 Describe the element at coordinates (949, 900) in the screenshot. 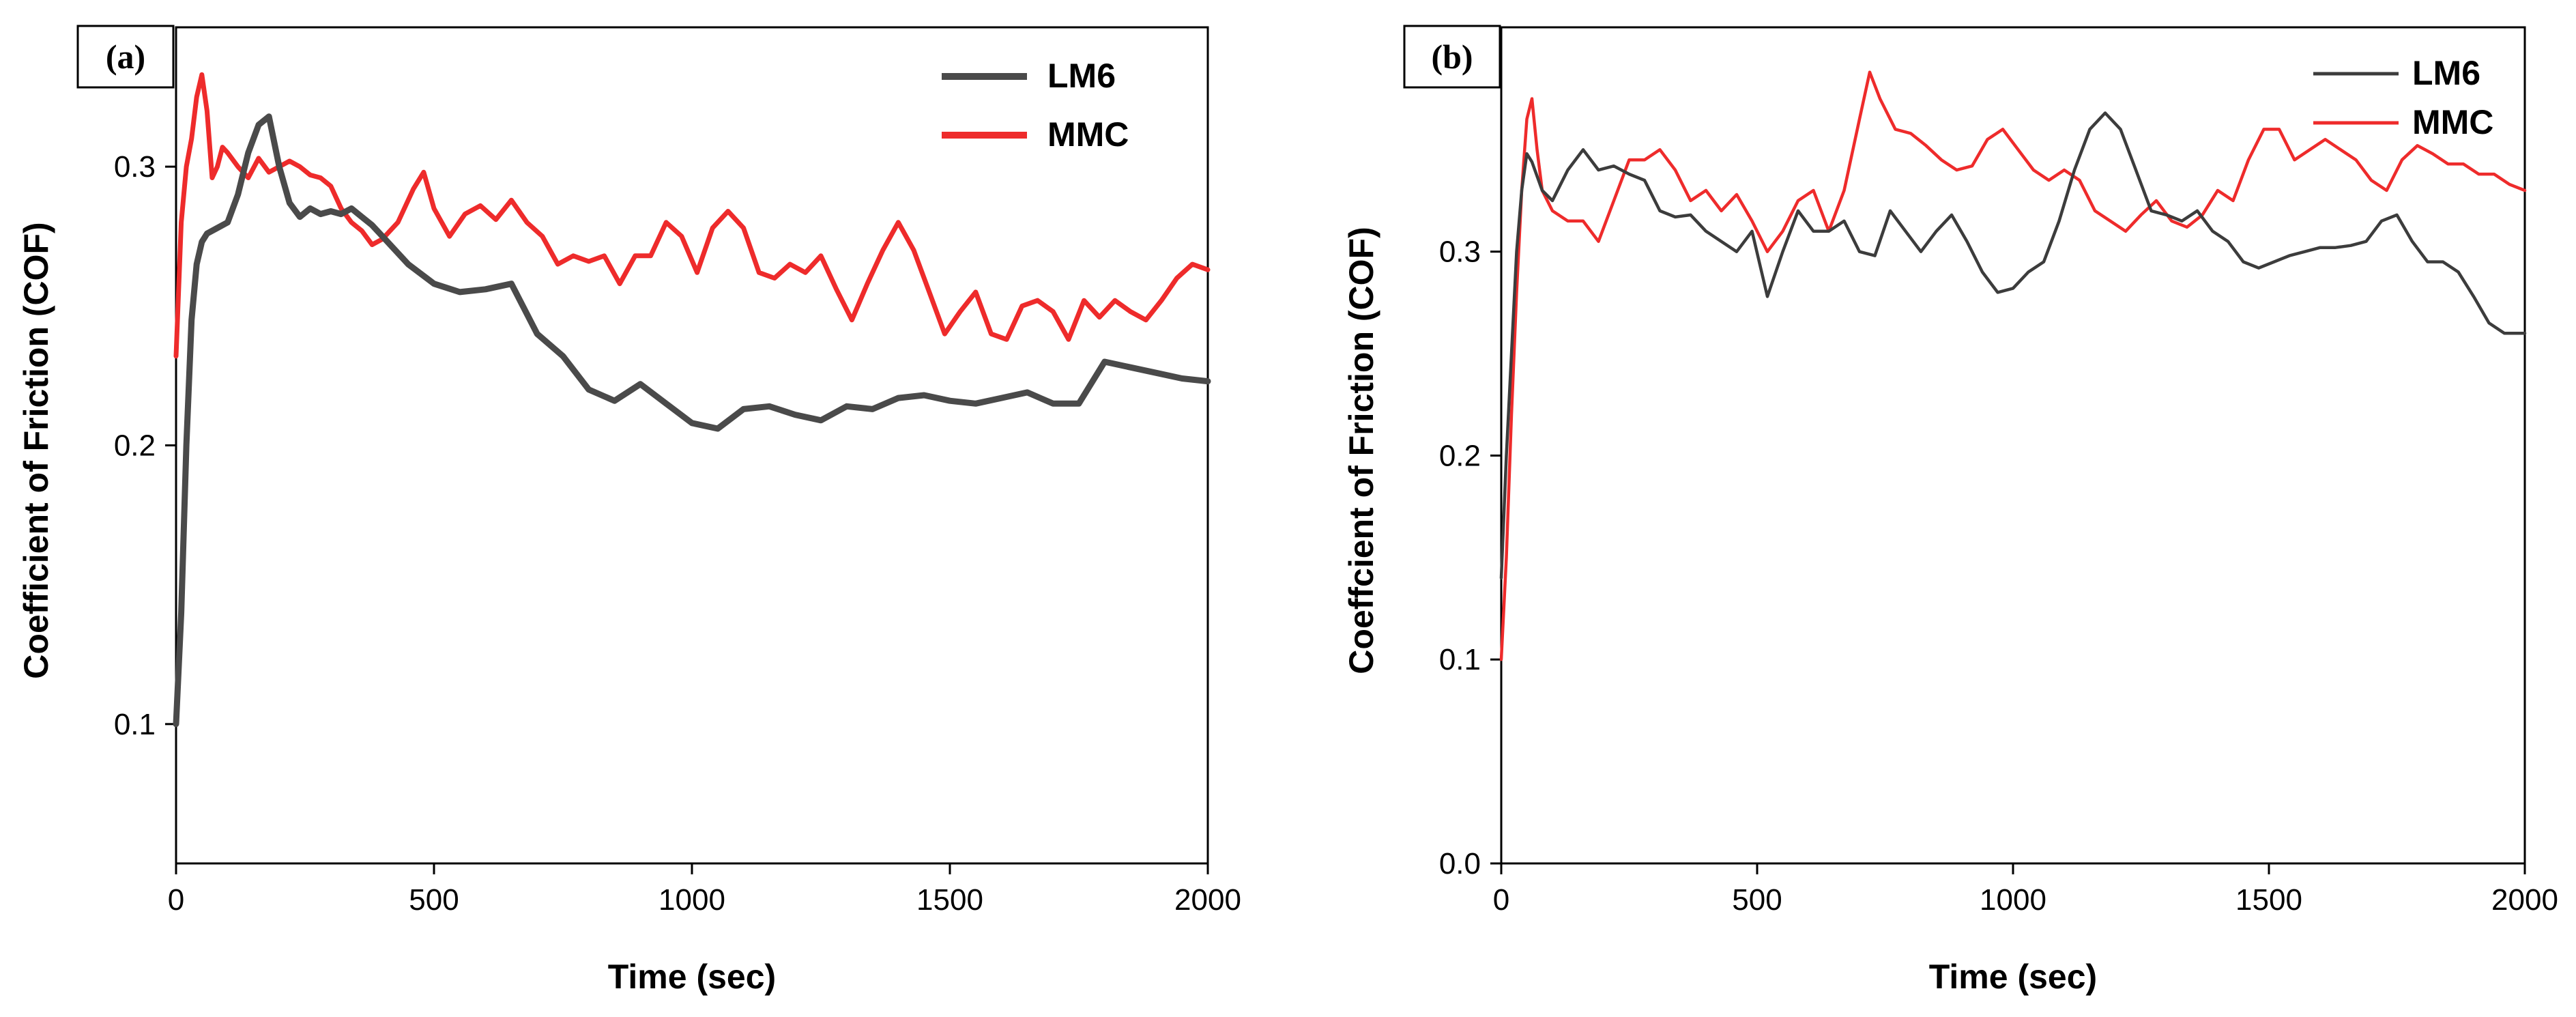

I see `x-tick-label-a-1500: 1500` at that location.